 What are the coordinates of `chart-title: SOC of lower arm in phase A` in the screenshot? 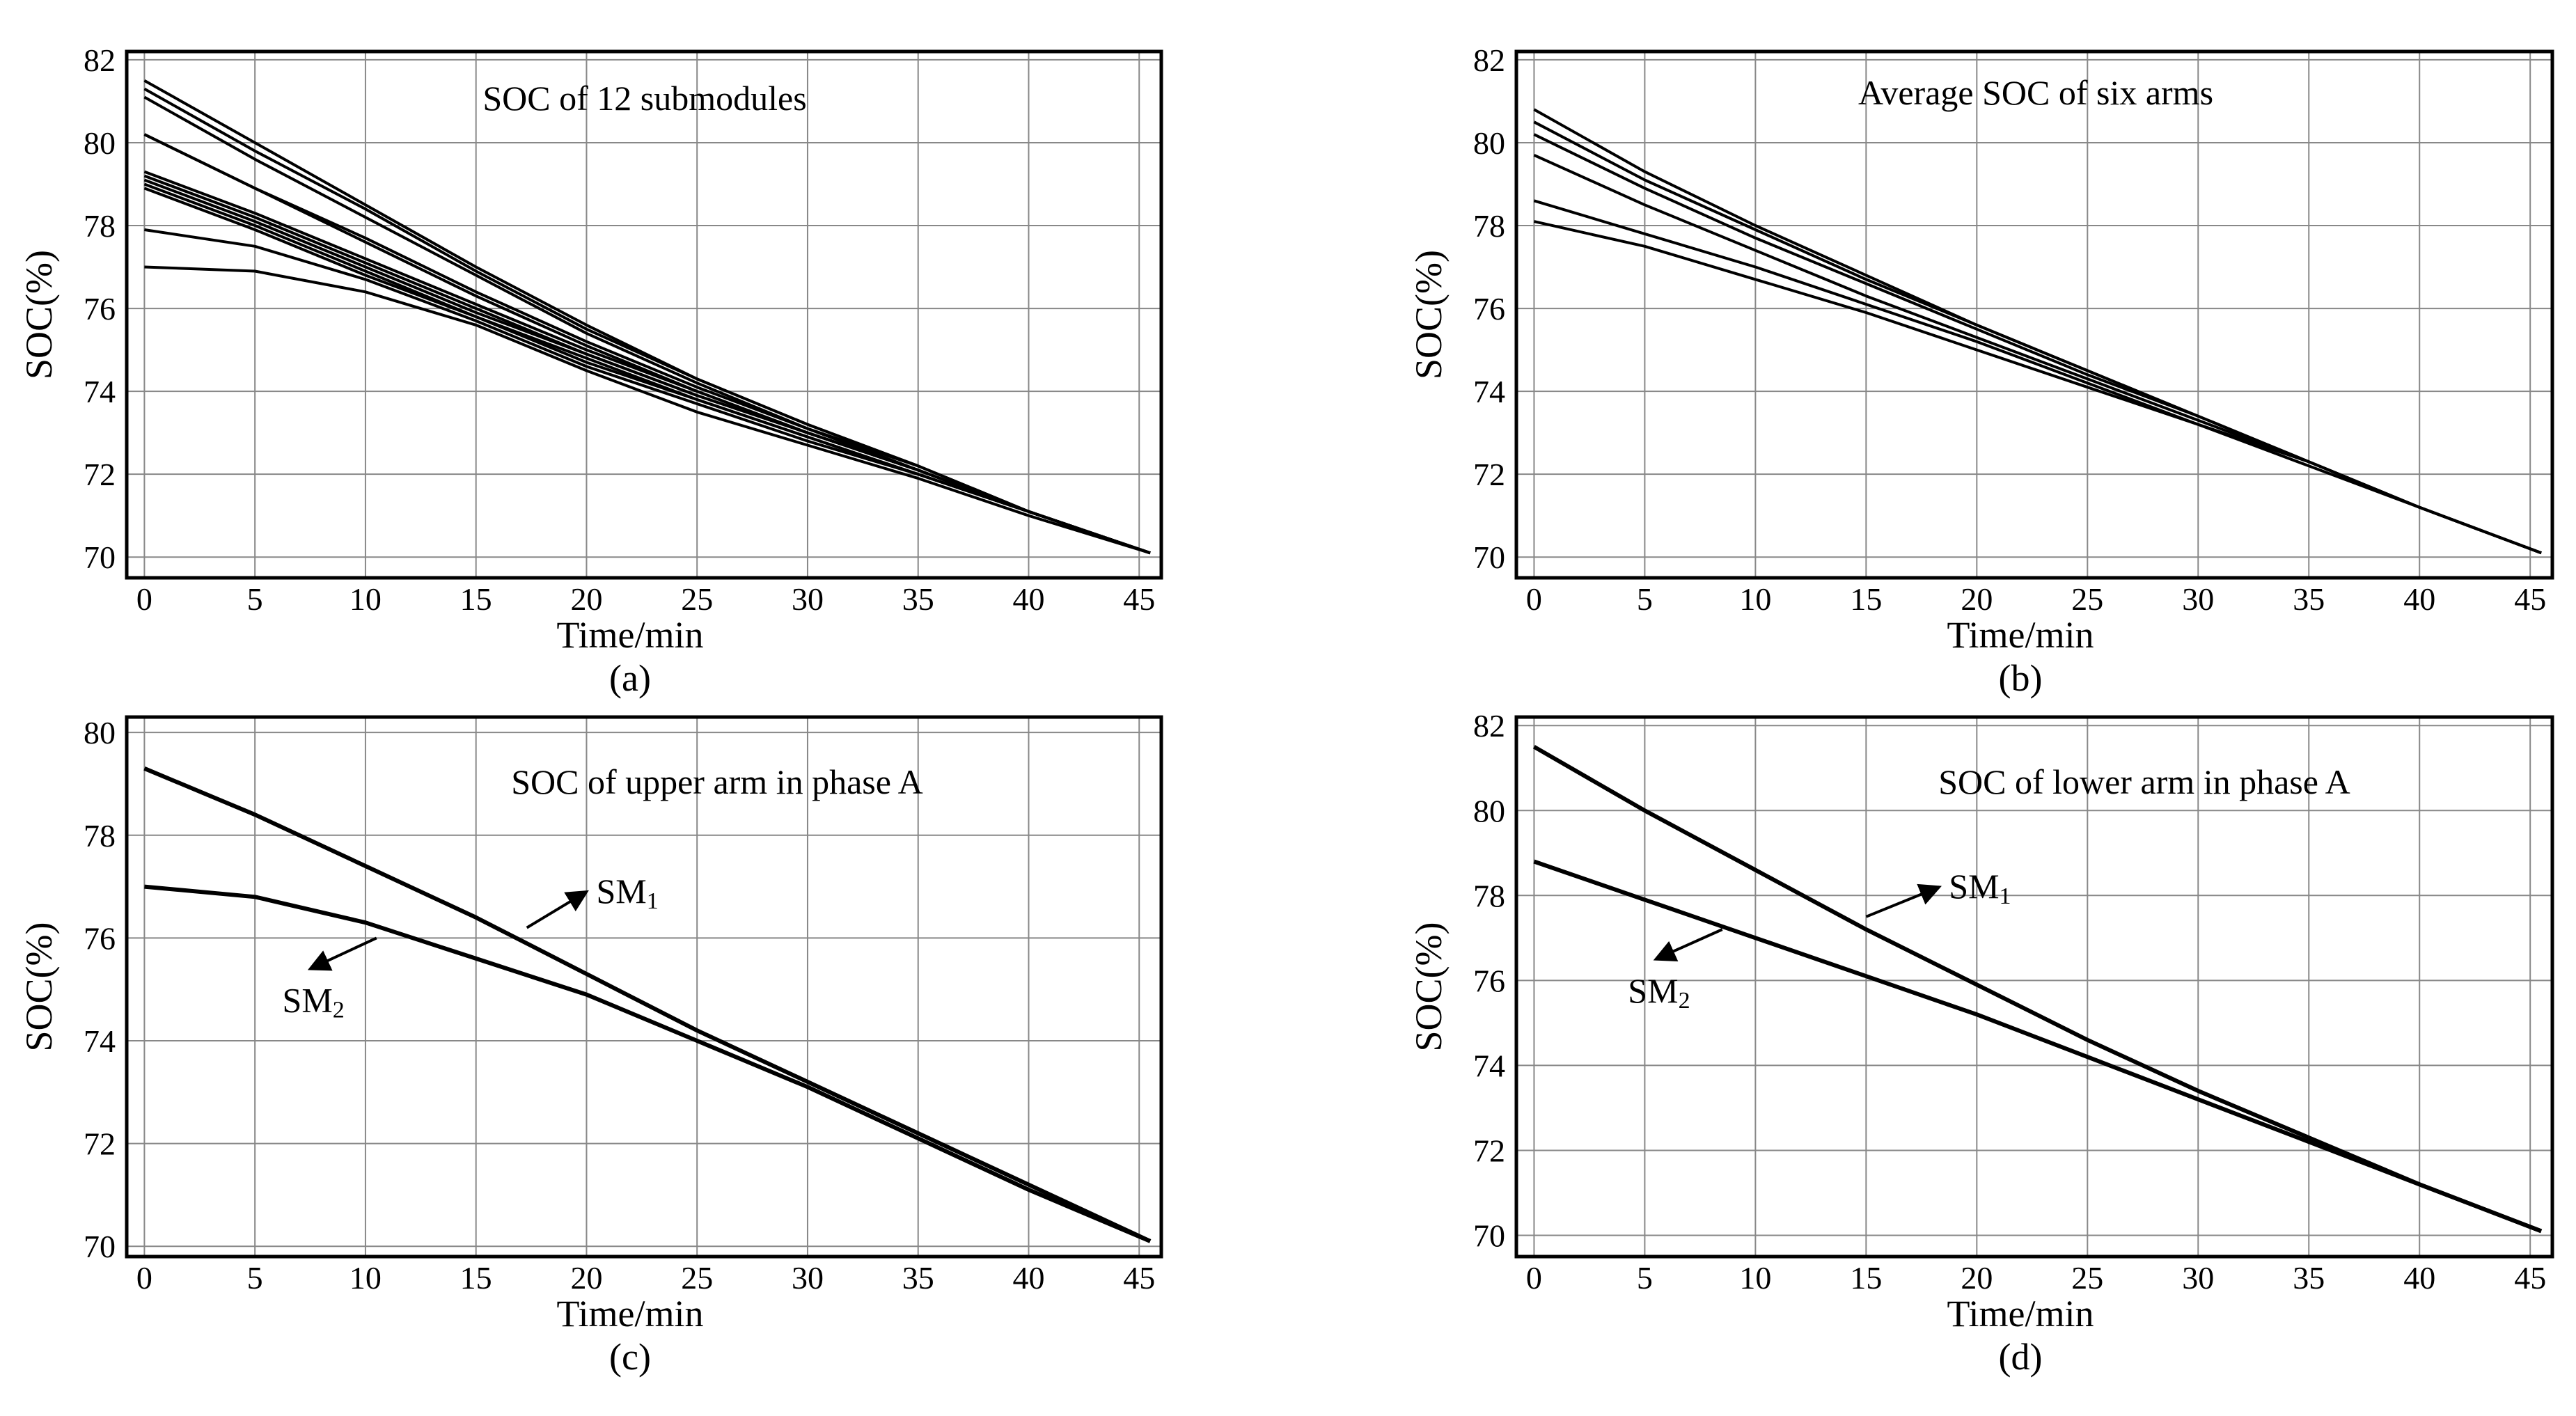 It's located at (2144, 782).